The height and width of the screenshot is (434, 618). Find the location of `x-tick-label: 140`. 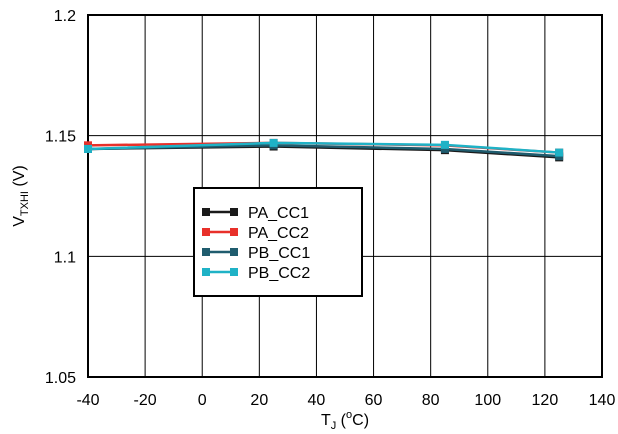

x-tick-label: 140 is located at coordinates (602, 400).